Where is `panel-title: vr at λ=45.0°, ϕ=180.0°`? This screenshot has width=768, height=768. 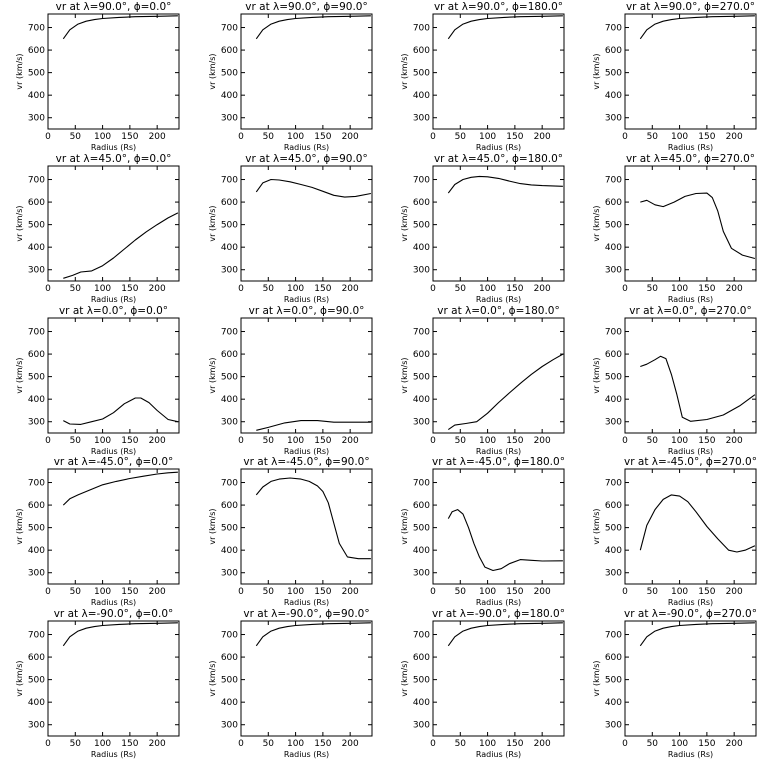
panel-title: vr at λ=45.0°, ϕ=180.0° is located at coordinates (498, 159).